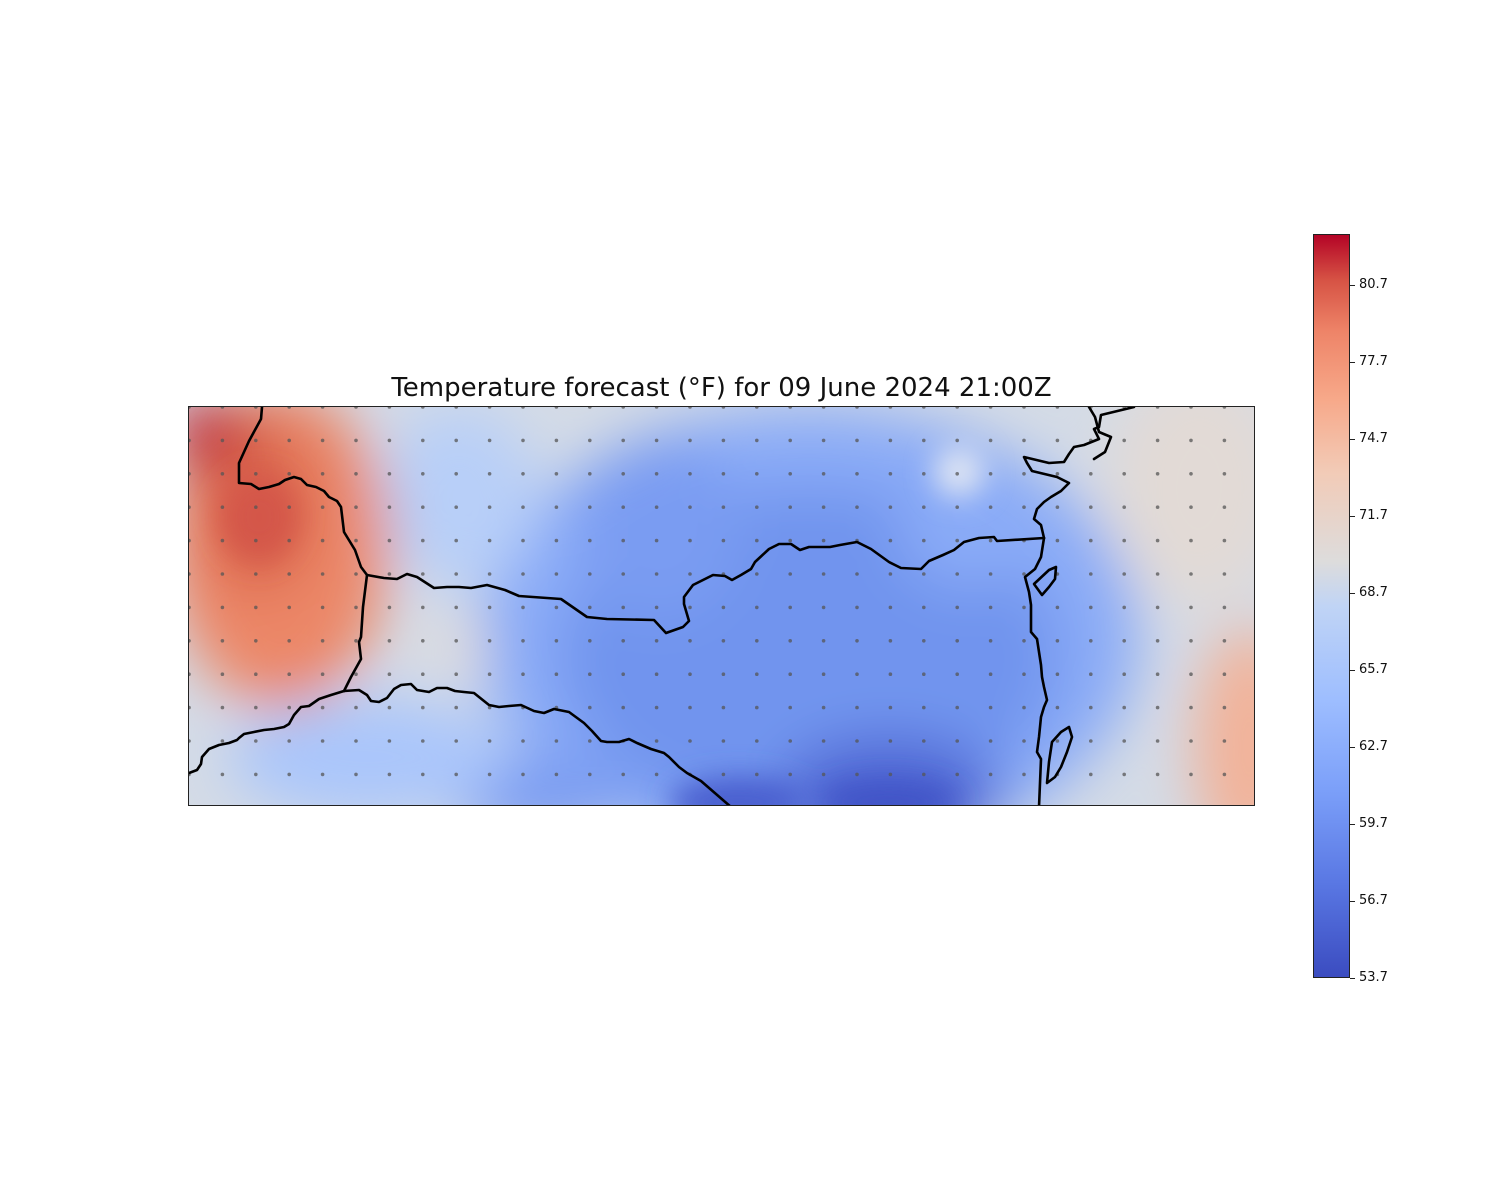 This screenshot has width=1500, height=1200. What do you see at coordinates (1100, 434) in the screenshot?
I see `coastline-cape` at bounding box center [1100, 434].